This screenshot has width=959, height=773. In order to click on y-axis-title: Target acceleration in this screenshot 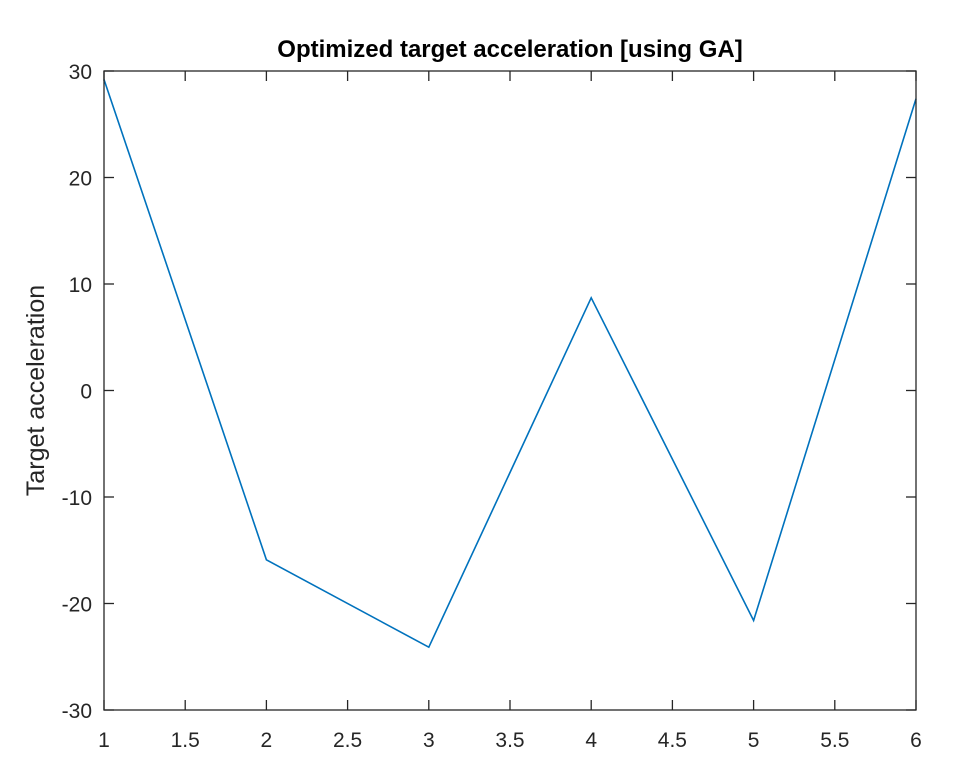, I will do `click(36, 390)`.